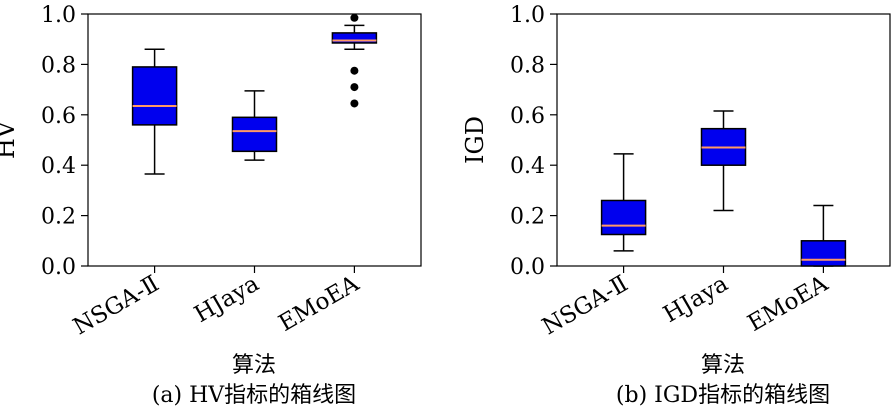 The height and width of the screenshot is (413, 896). I want to click on hv-x-ticks: NSGA-Ⅱ HJaya EMoEA, so click(216, 303).